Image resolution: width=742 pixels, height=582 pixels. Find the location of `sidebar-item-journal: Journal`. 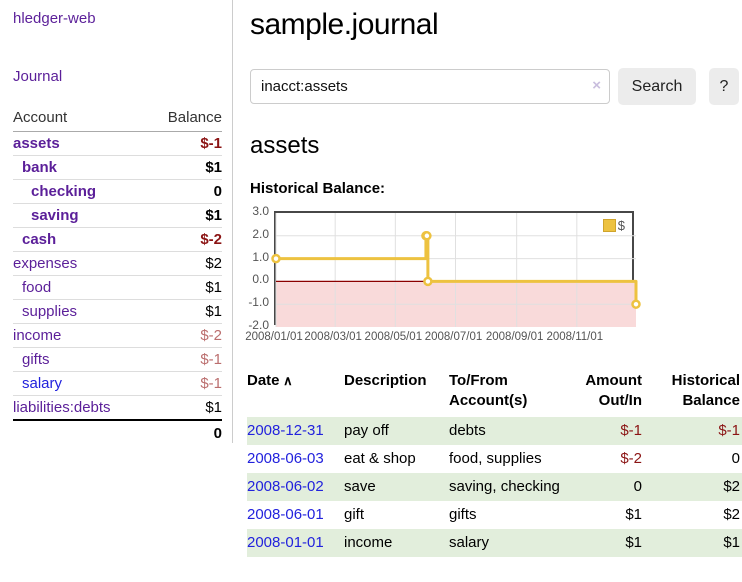

sidebar-item-journal: Journal is located at coordinates (38, 76).